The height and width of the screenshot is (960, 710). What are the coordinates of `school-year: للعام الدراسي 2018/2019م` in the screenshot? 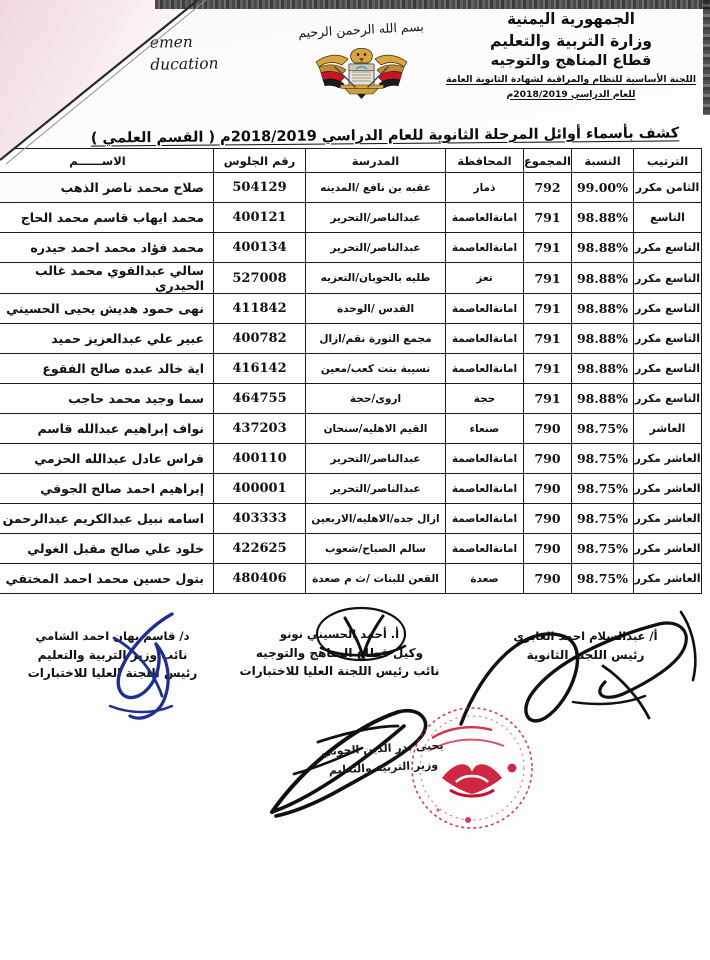 It's located at (571, 94).